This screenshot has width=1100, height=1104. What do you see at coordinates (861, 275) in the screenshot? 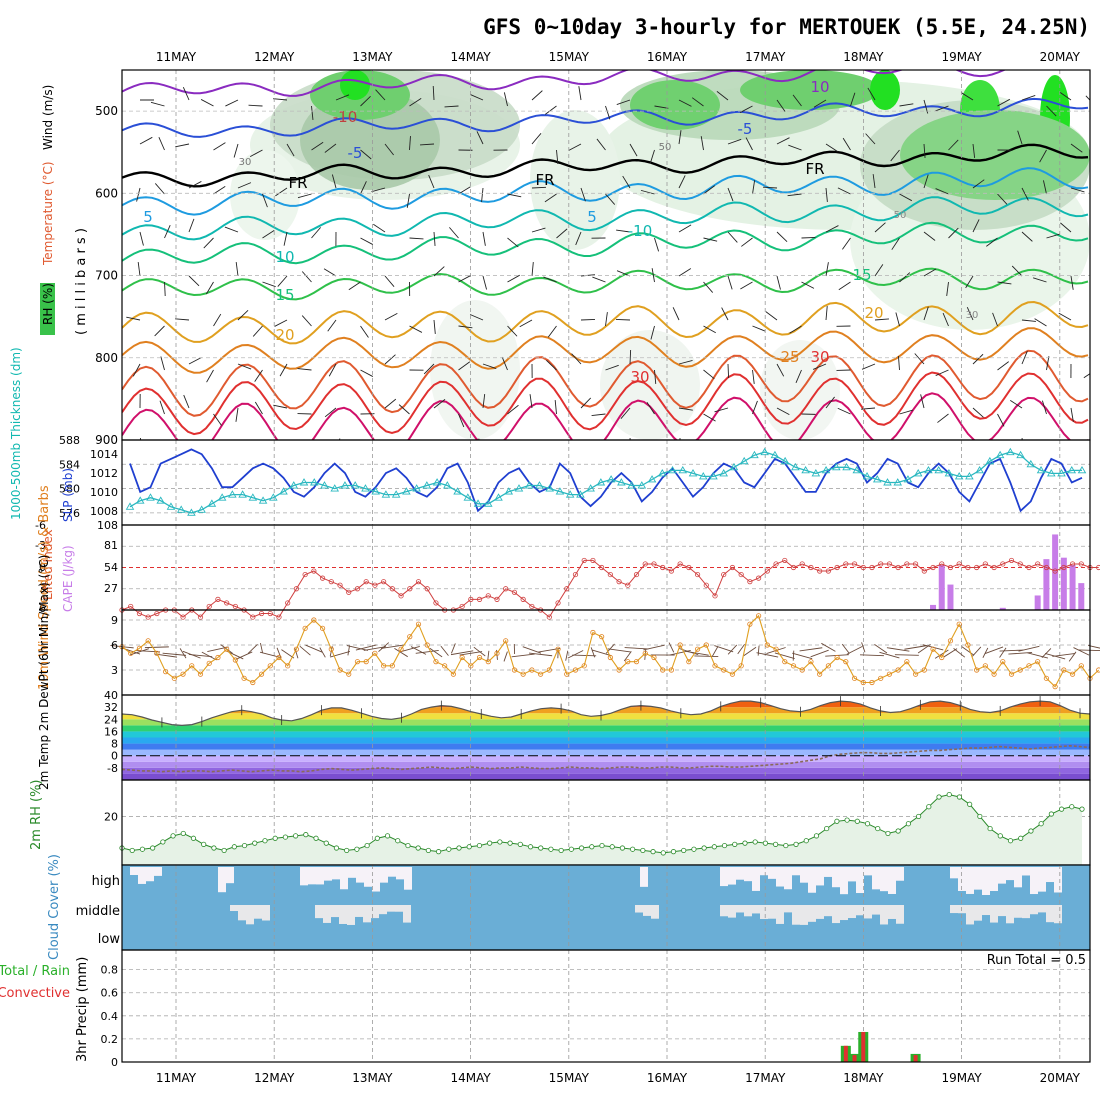
I see `contour-label: 15` at bounding box center [861, 275].